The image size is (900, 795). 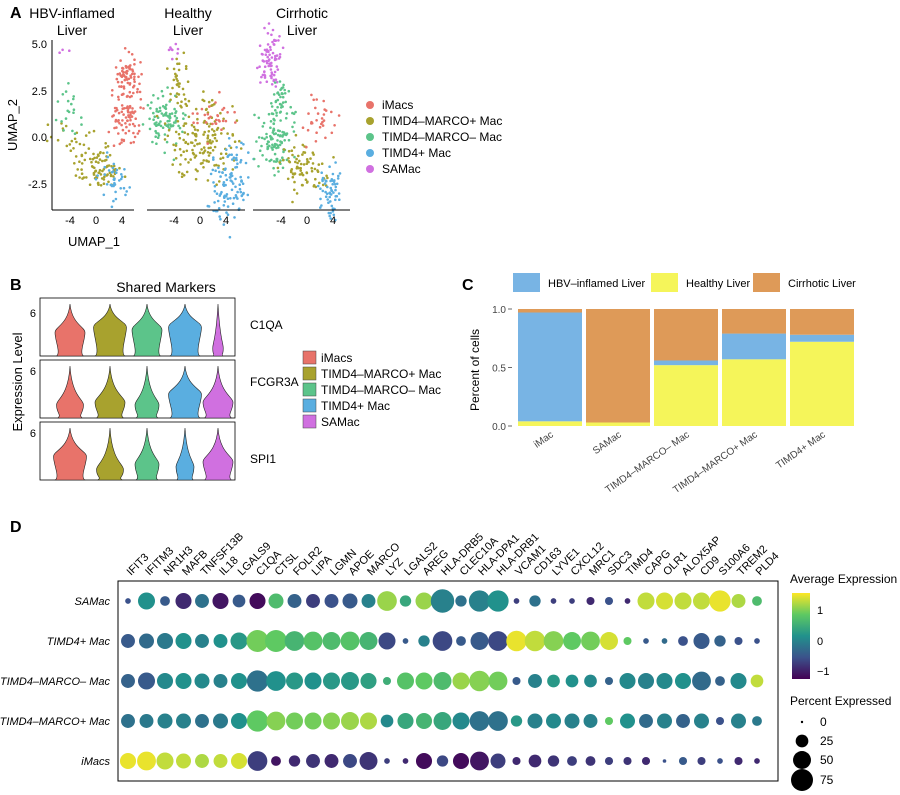 What do you see at coordinates (174, 221) in the screenshot?
I see `umap-xtick: -4` at bounding box center [174, 221].